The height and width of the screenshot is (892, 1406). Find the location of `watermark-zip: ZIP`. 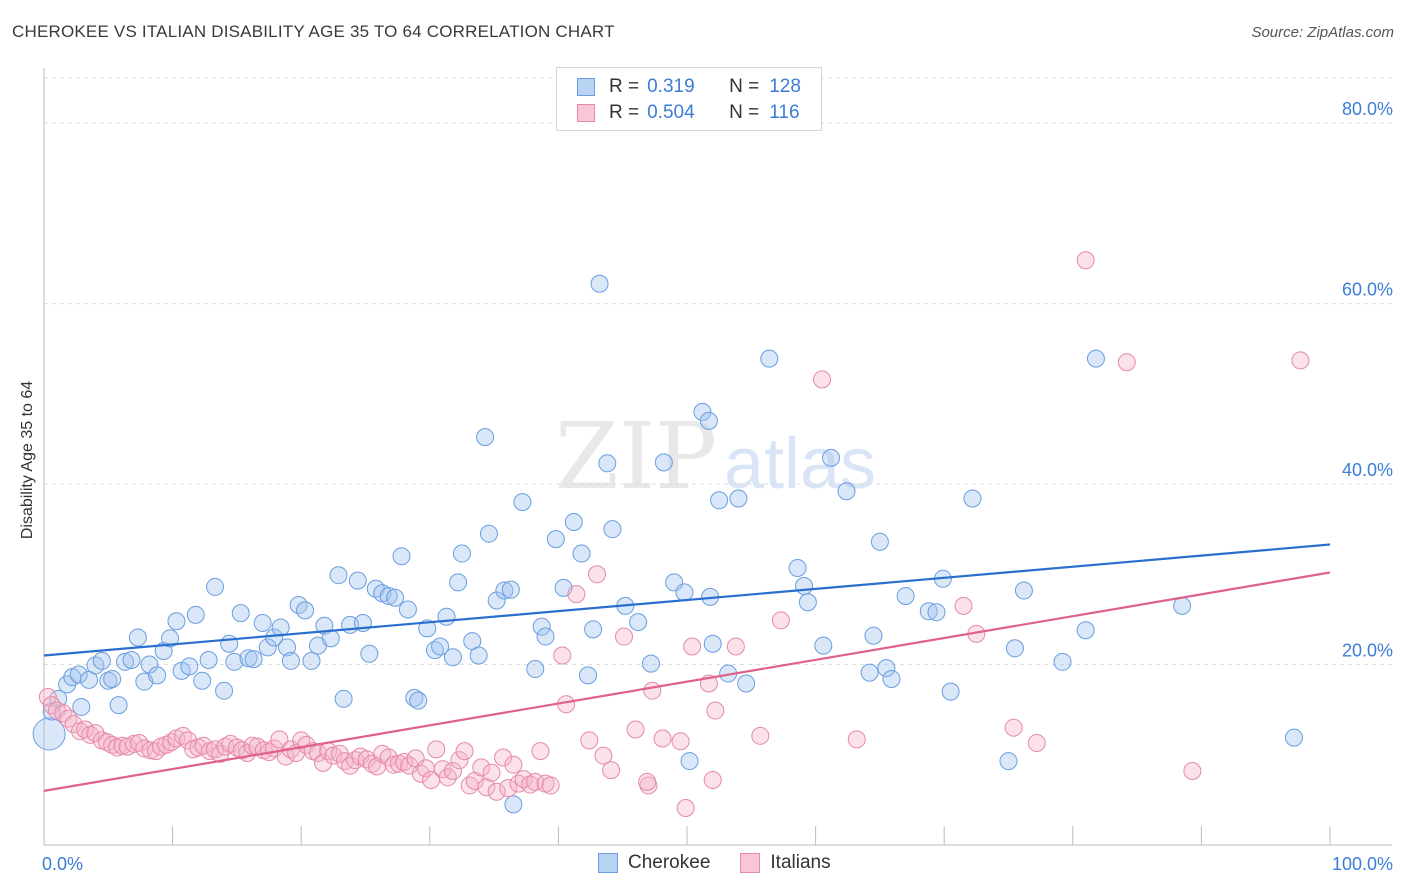

watermark-zip: ZIP is located at coordinates (636, 456).